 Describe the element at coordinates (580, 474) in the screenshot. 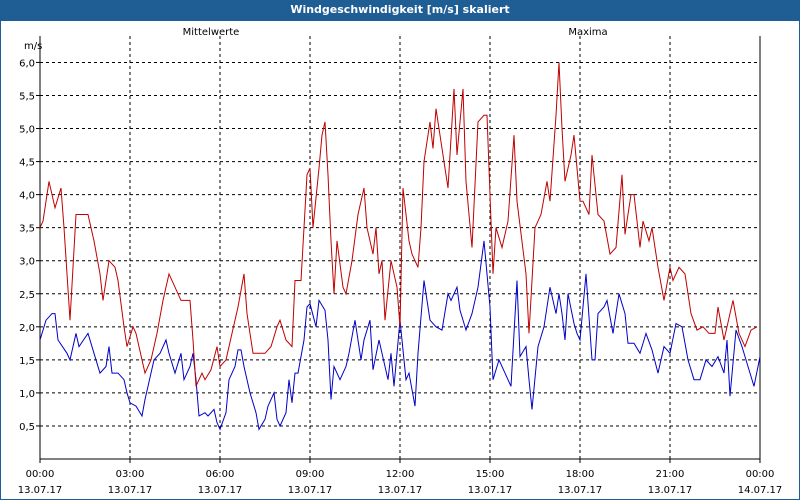

I see `x-tick-time: 18:00` at that location.